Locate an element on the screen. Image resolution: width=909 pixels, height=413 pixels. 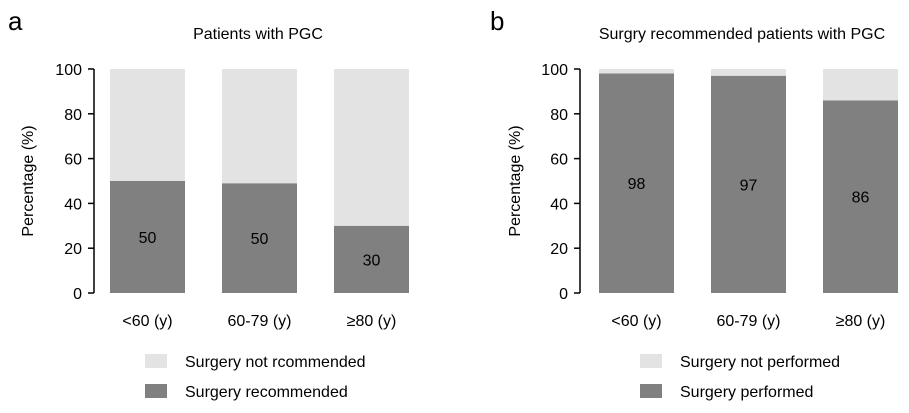
panel-b-legend-label-0: Surgery not performed is located at coordinates (760, 362).